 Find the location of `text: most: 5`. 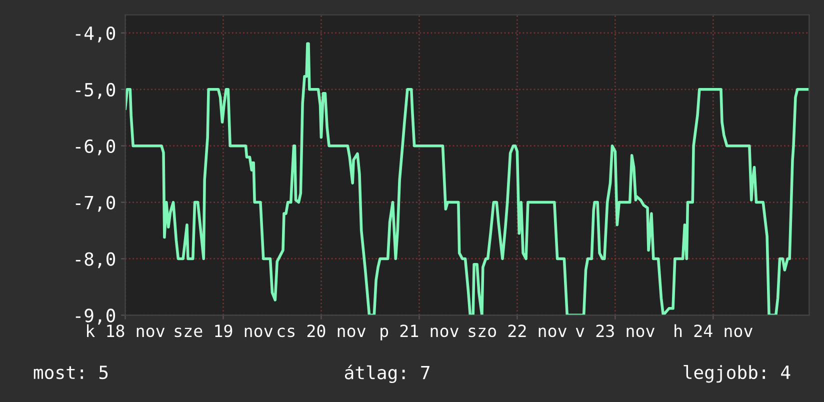

text: most: 5 is located at coordinates (71, 373).